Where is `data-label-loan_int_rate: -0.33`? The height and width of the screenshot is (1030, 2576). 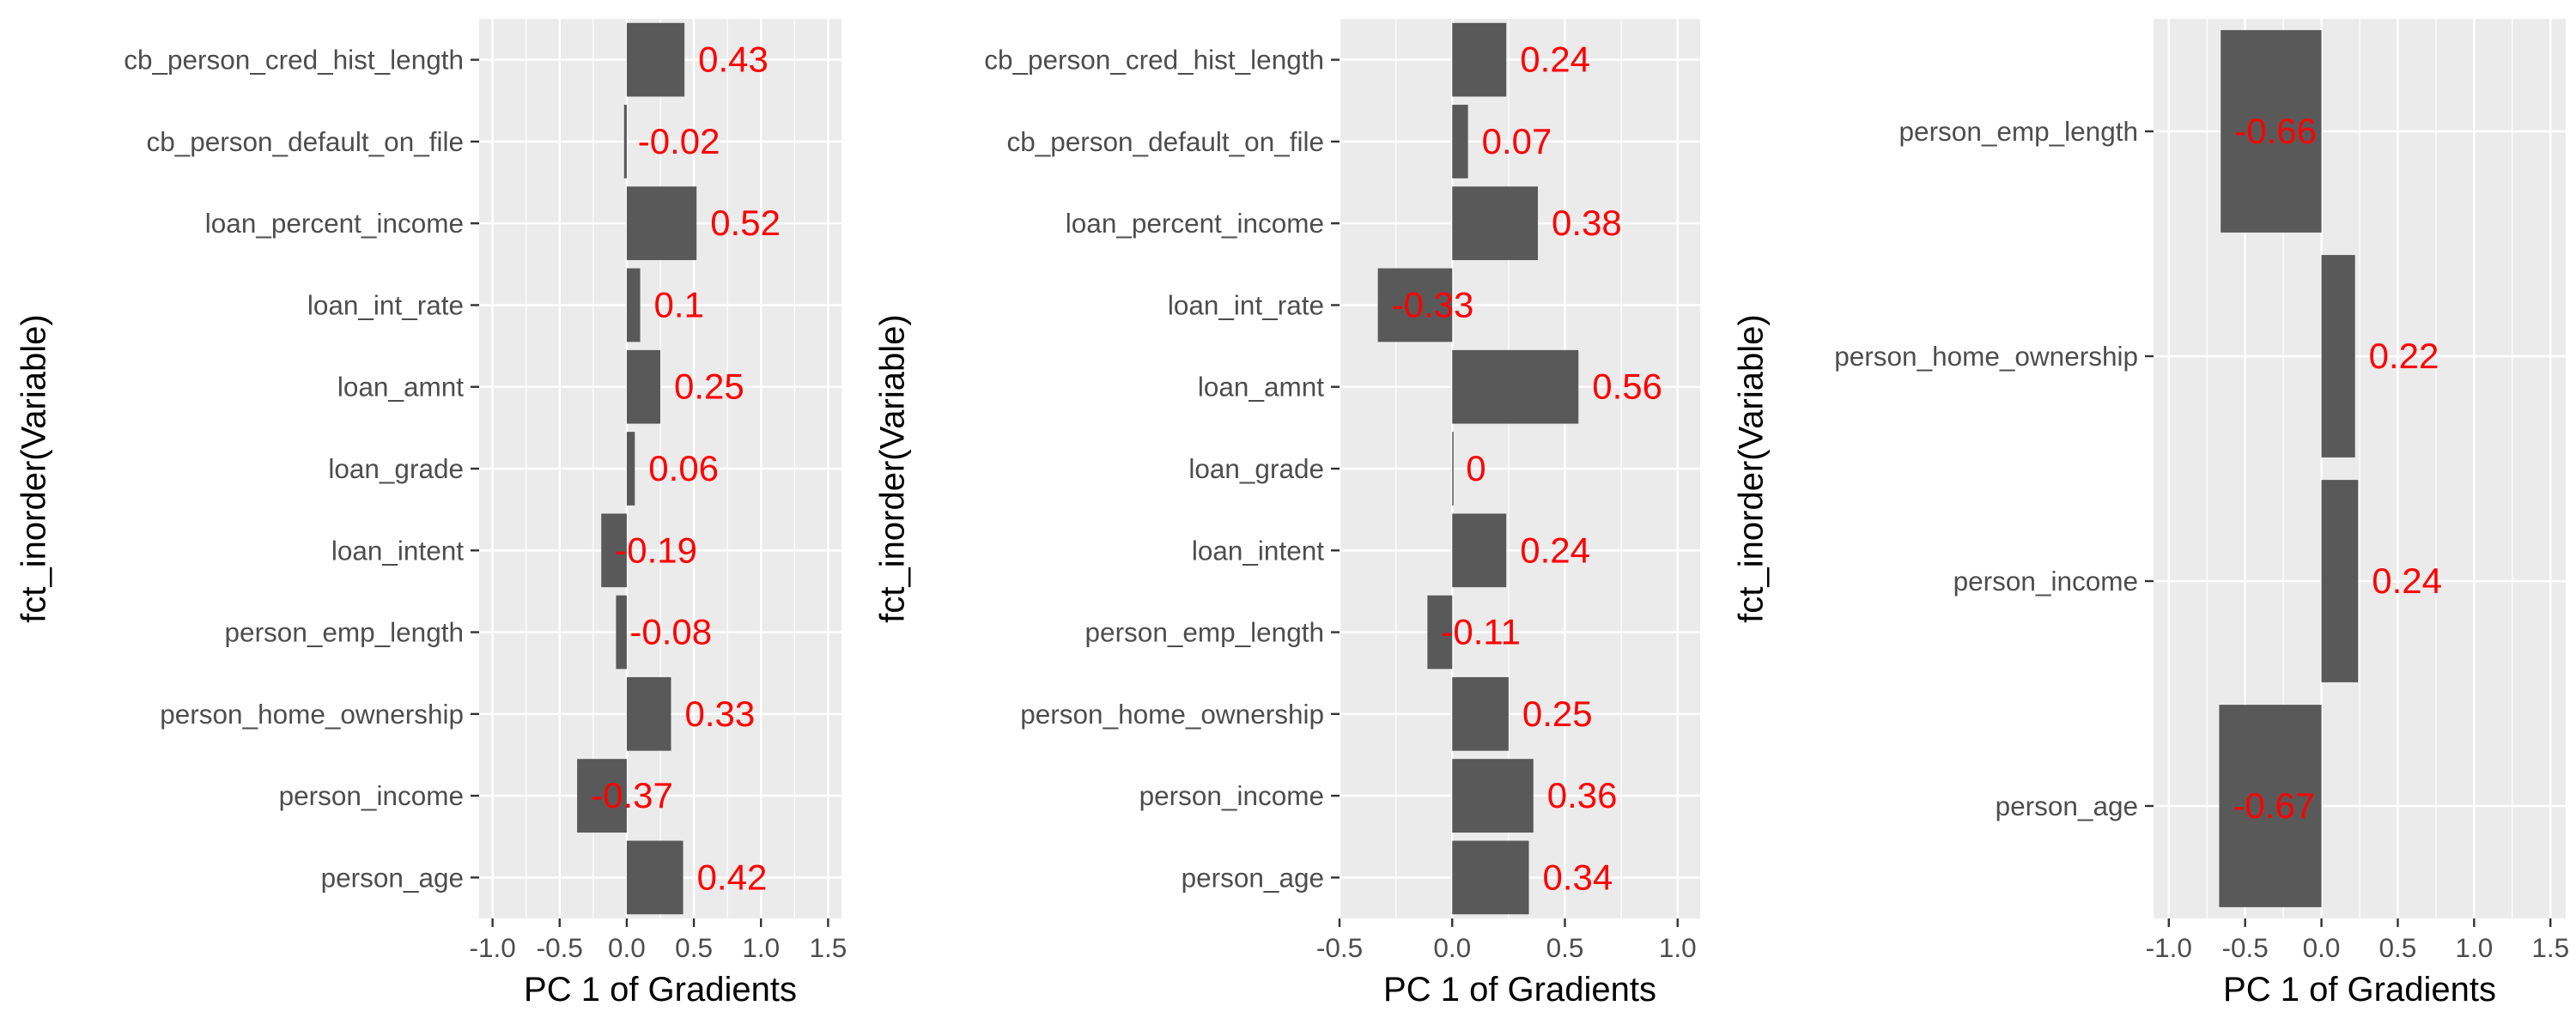 data-label-loan_int_rate: -0.33 is located at coordinates (1433, 304).